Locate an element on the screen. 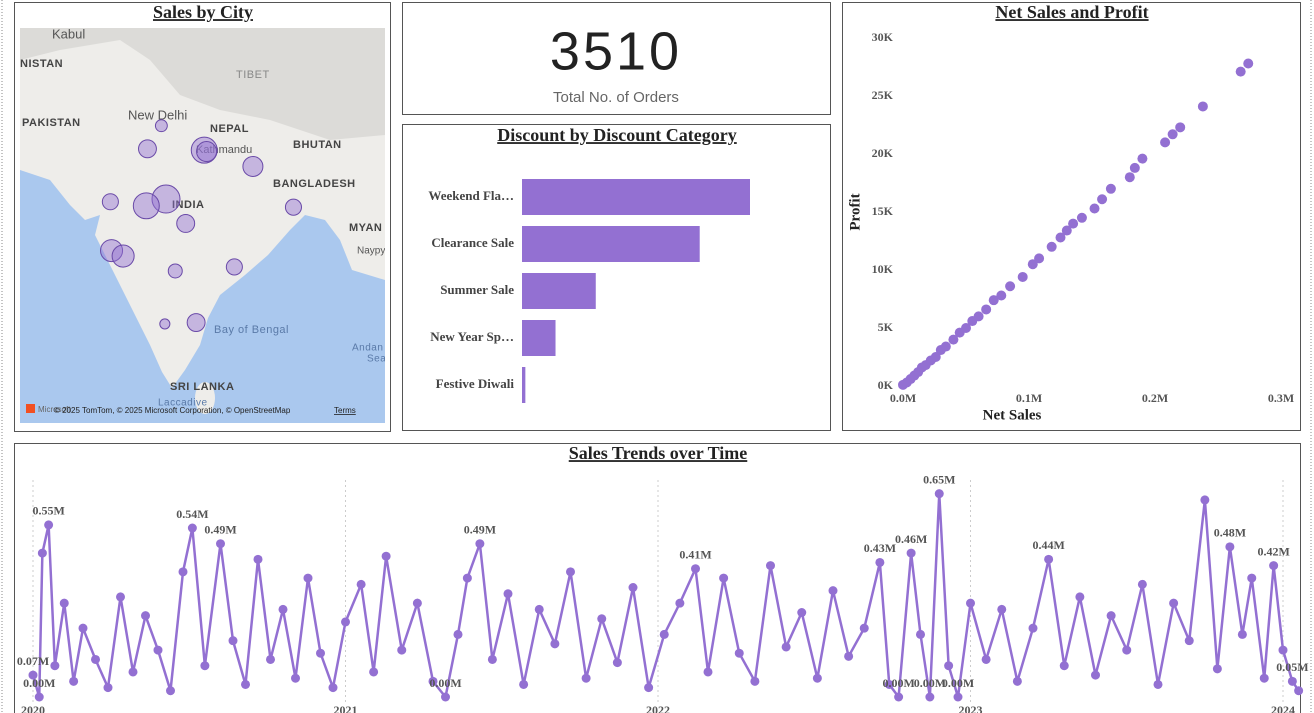 Image resolution: width=1314 pixels, height=713 pixels. x-tick-label: 2021 is located at coordinates (346, 708).